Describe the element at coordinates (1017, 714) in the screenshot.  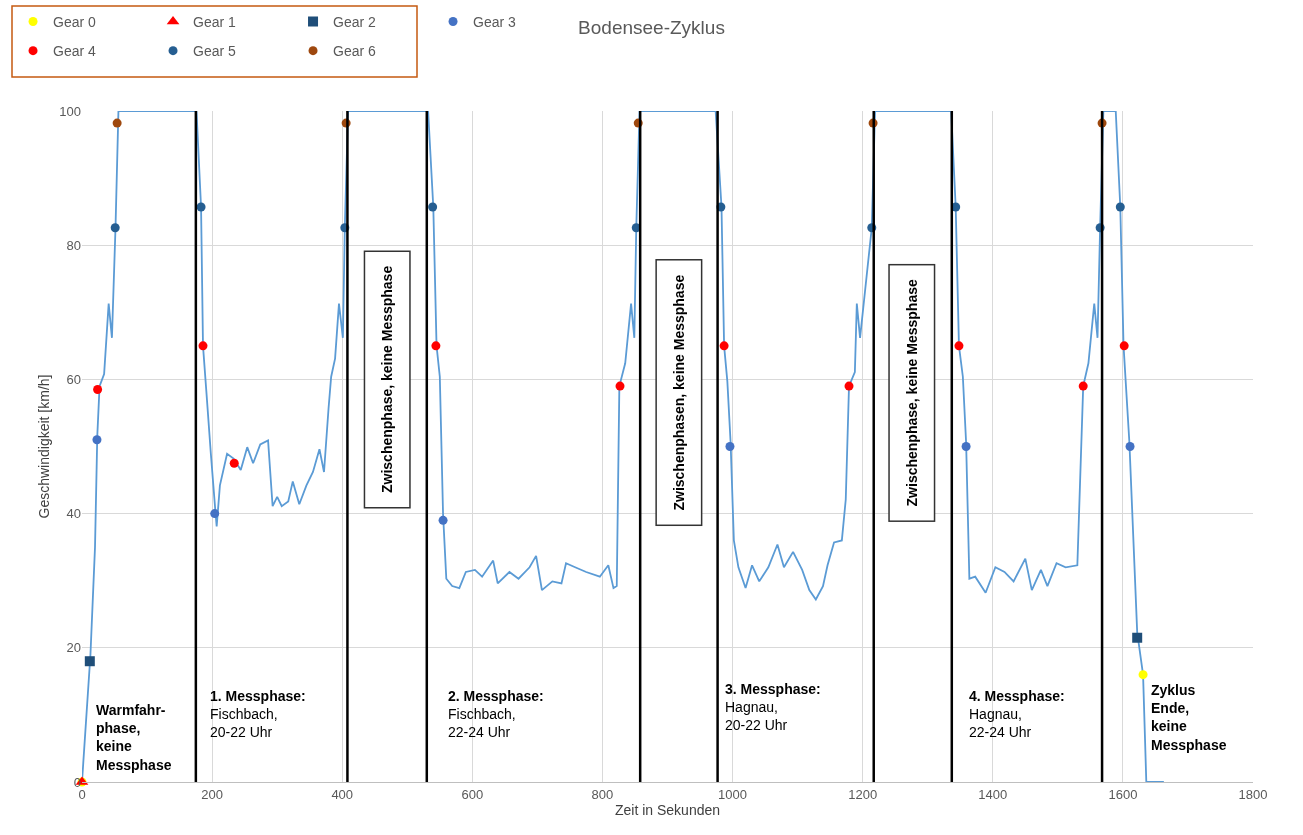
I see `annotation: 4. Messphase: Hagnau, 22-24 Uhr` at that location.